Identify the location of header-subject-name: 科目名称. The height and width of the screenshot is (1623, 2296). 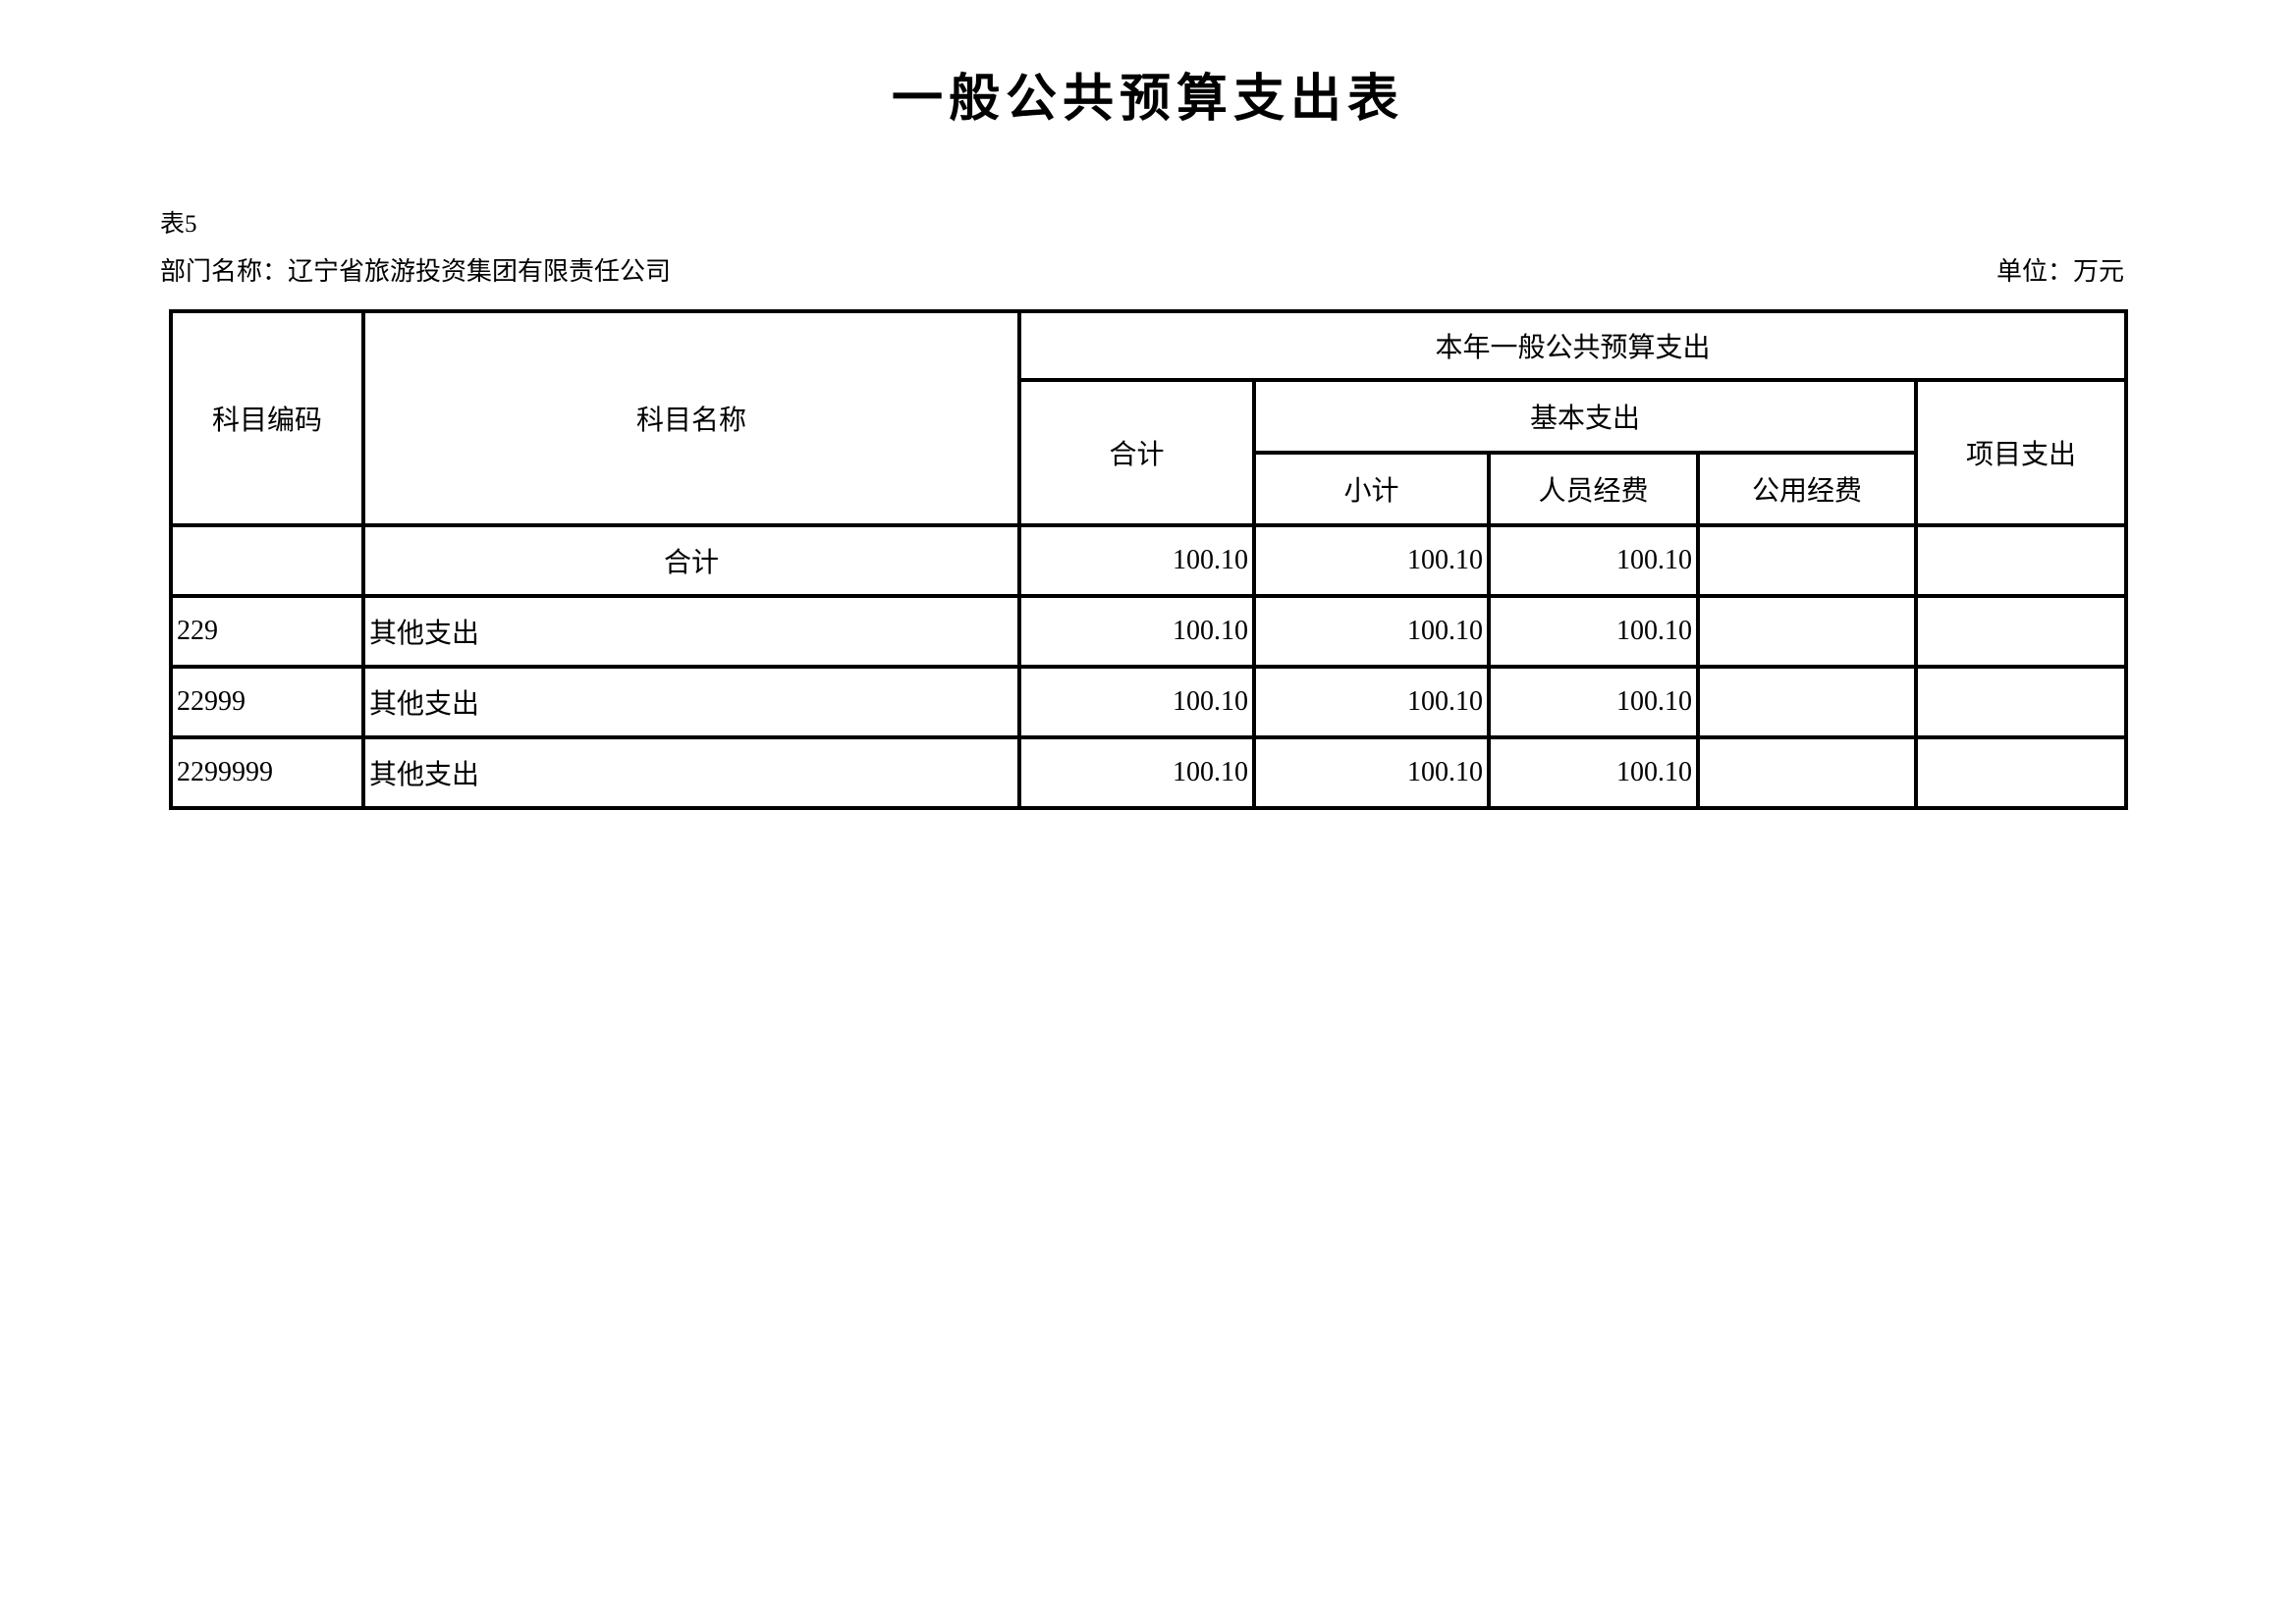
(691, 418).